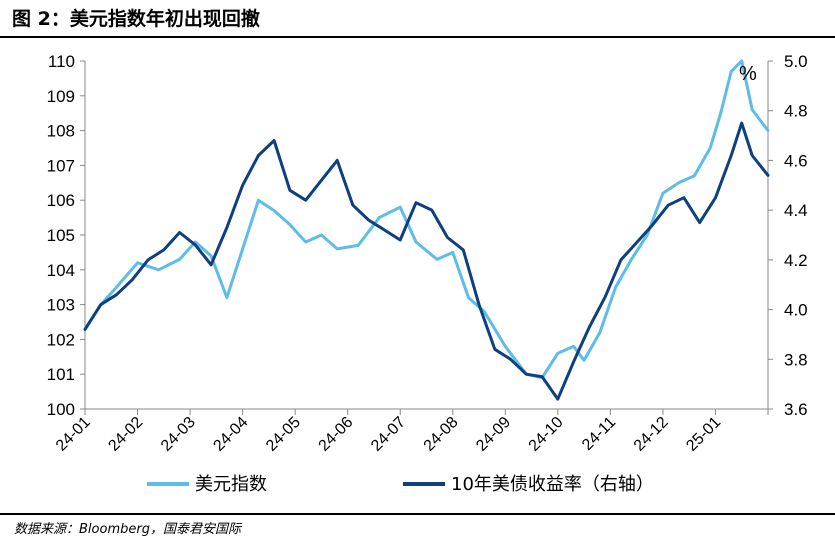 The image size is (835, 544). What do you see at coordinates (796, 61) in the screenshot?
I see `right-tick-label: 5.0` at bounding box center [796, 61].